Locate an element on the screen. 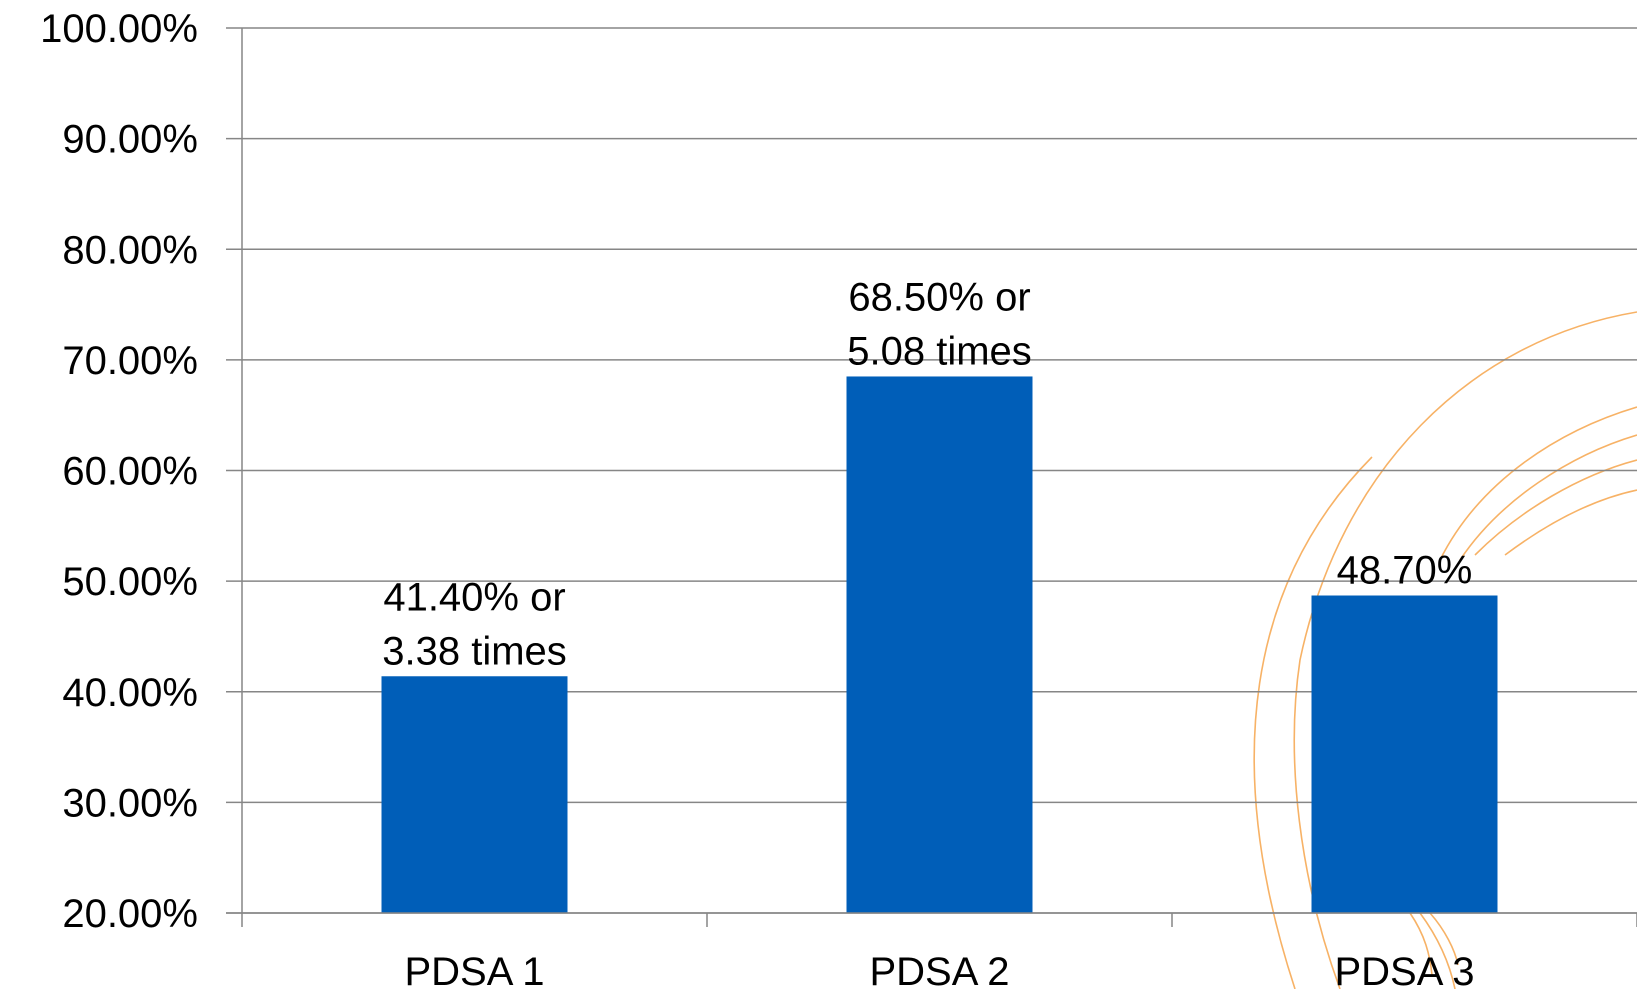  x-tick-label: PDSA 2 is located at coordinates (939, 969).